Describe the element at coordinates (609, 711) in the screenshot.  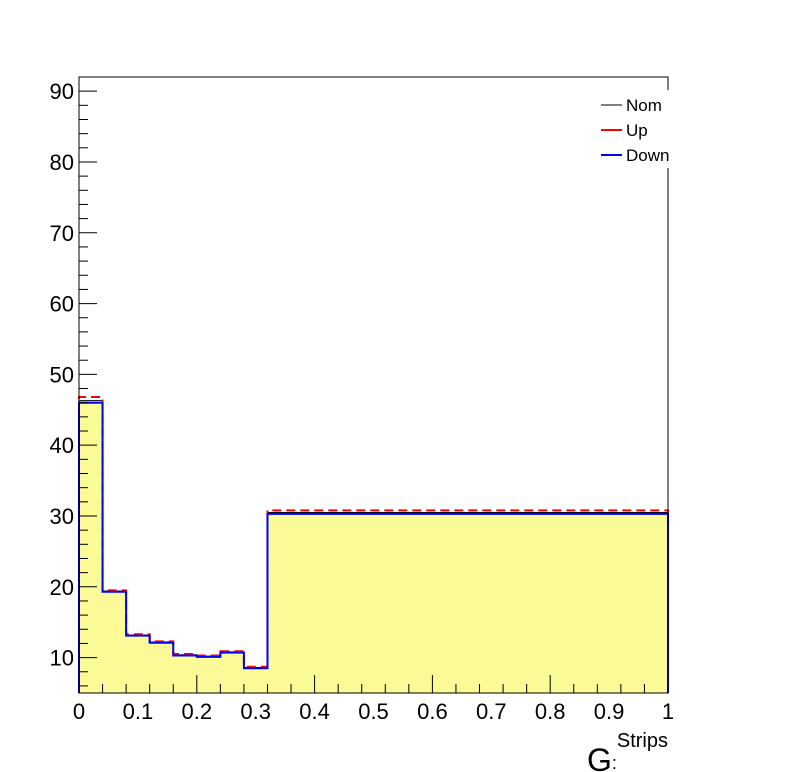
I see `x-tick-label: 0.9` at that location.